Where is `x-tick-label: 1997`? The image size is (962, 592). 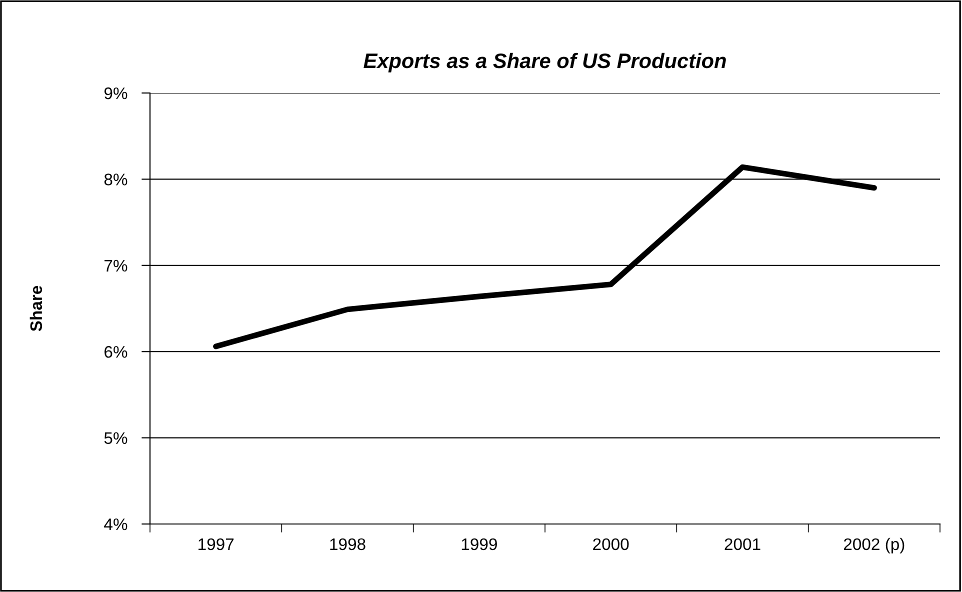
x-tick-label: 1997 is located at coordinates (216, 544).